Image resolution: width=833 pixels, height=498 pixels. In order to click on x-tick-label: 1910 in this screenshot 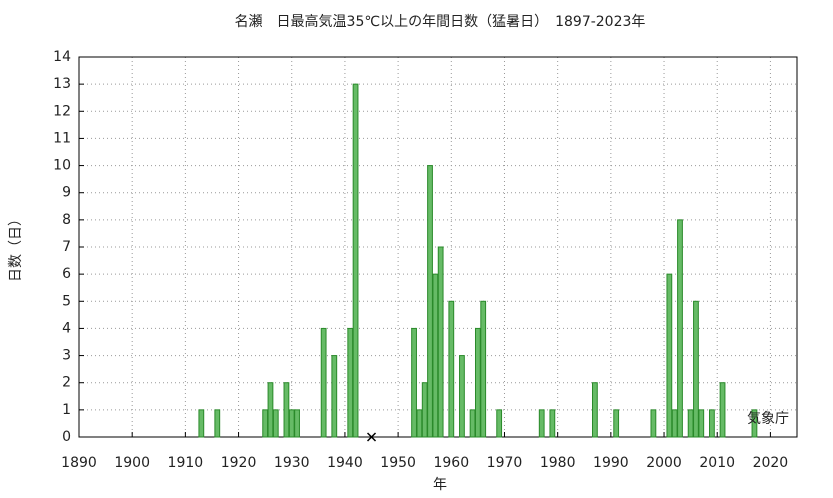, I will do `click(186, 463)`.